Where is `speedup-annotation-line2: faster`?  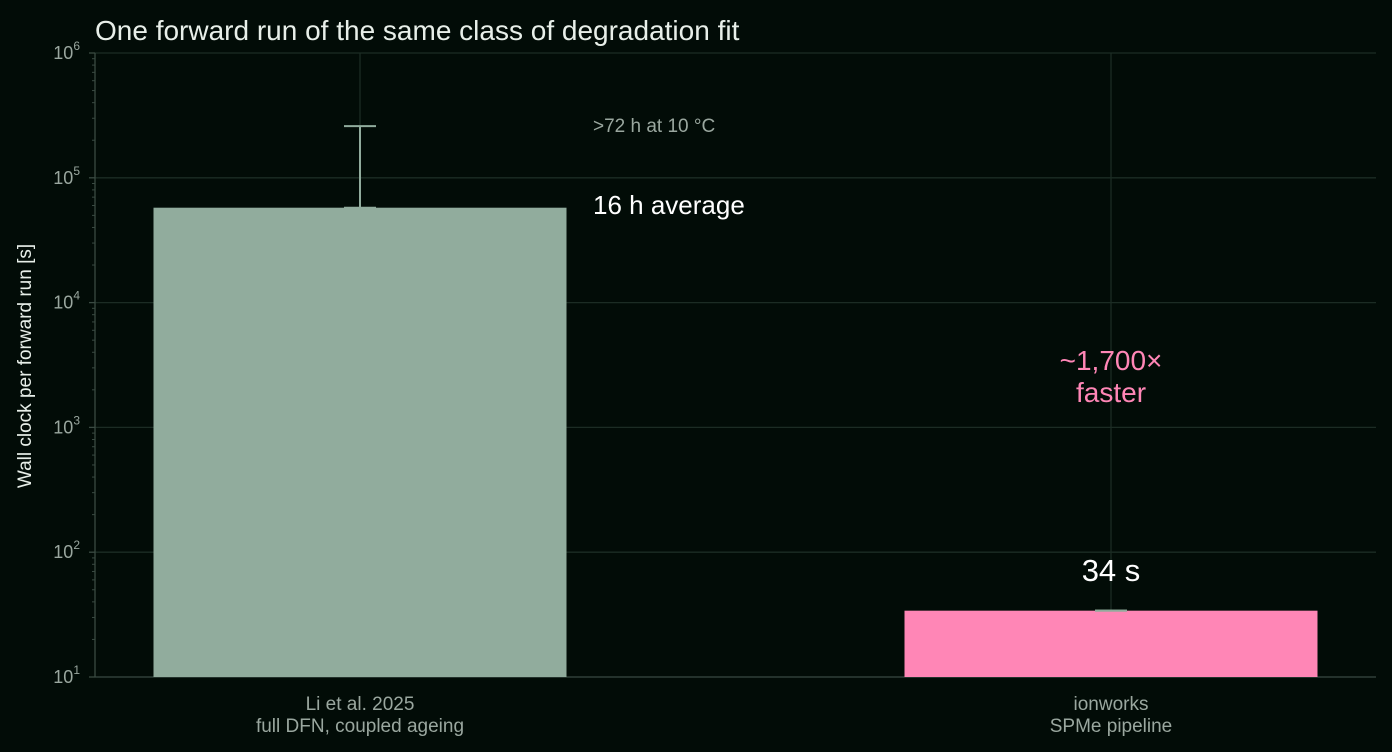
speedup-annotation-line2: faster is located at coordinates (1111, 392).